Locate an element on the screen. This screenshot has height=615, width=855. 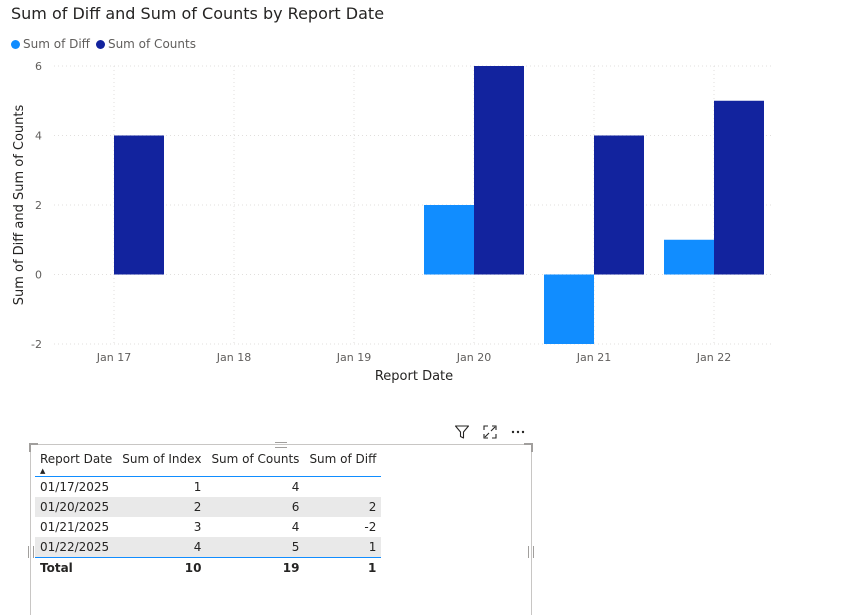
resize-corner-top-right is located at coordinates (528, 447).